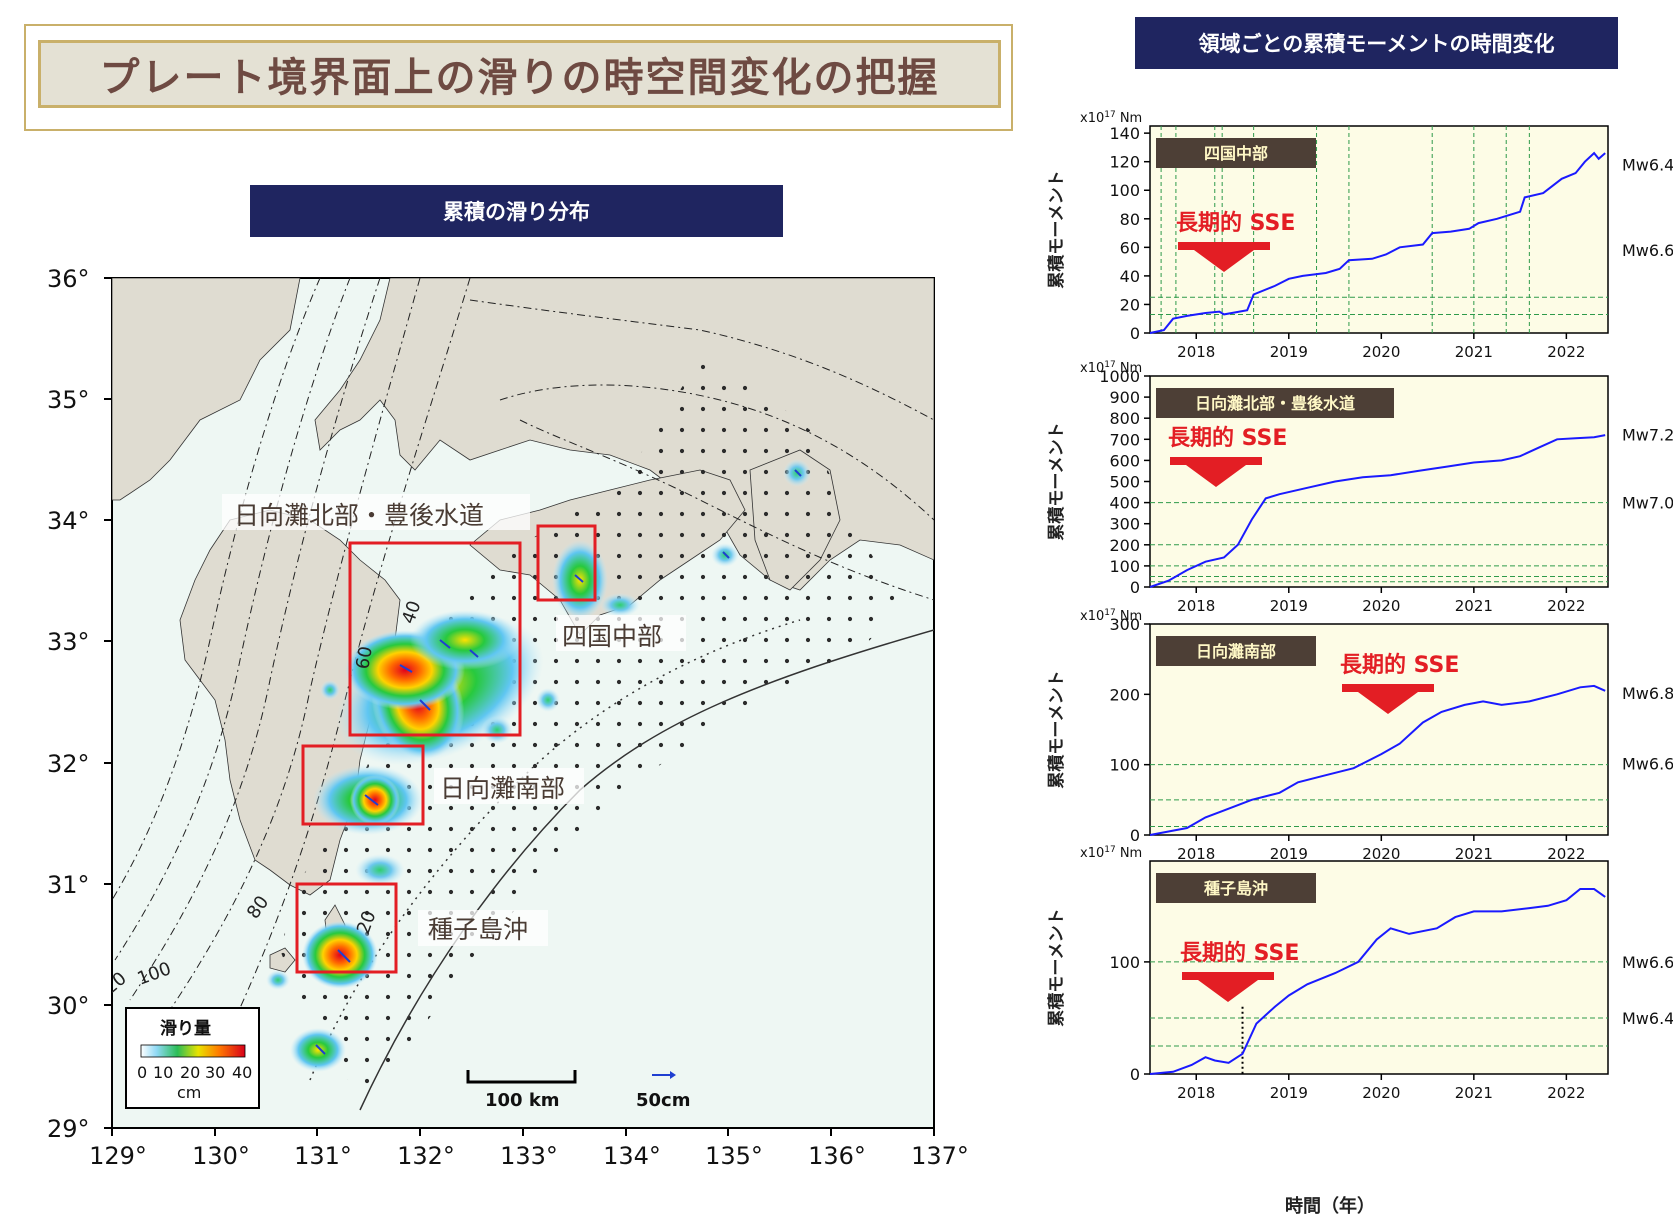 This screenshot has height=1223, width=1673. What do you see at coordinates (663, 1091) in the screenshot?
I see `vector-scale: 50cm` at bounding box center [663, 1091].